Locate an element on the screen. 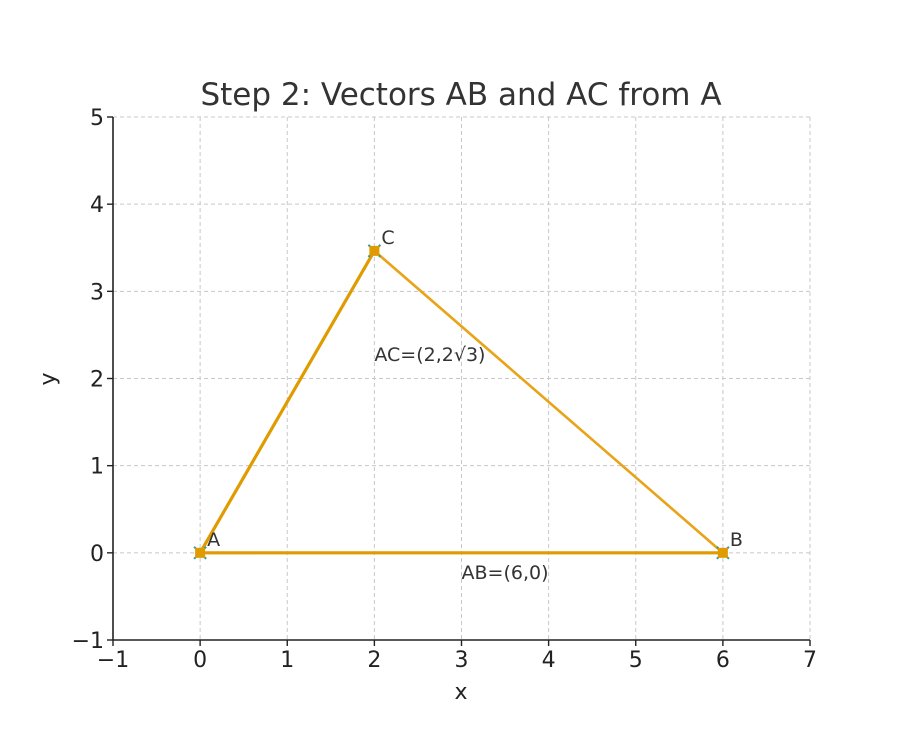  x-tick-label: 1 is located at coordinates (287, 660).